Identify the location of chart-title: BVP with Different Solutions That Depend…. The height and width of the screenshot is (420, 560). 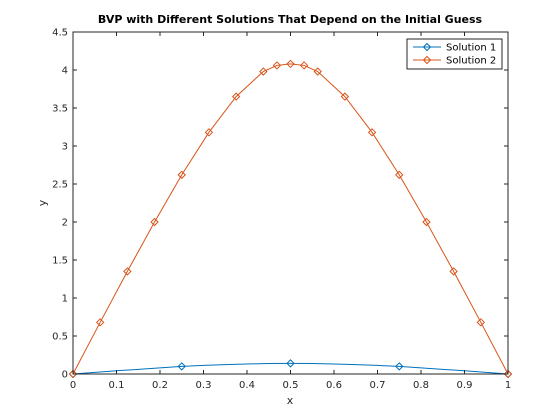
(290, 19).